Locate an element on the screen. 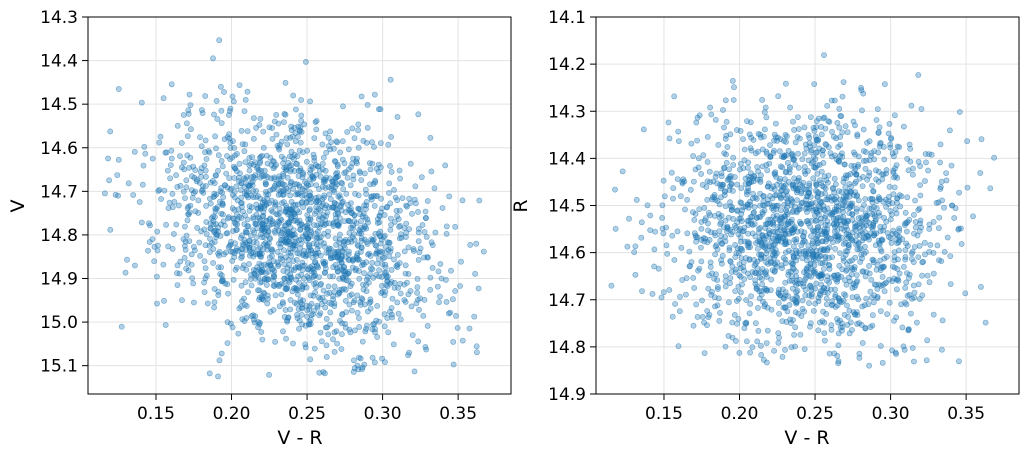 The height and width of the screenshot is (458, 1028). y-axis-label: V is located at coordinates (18, 206).